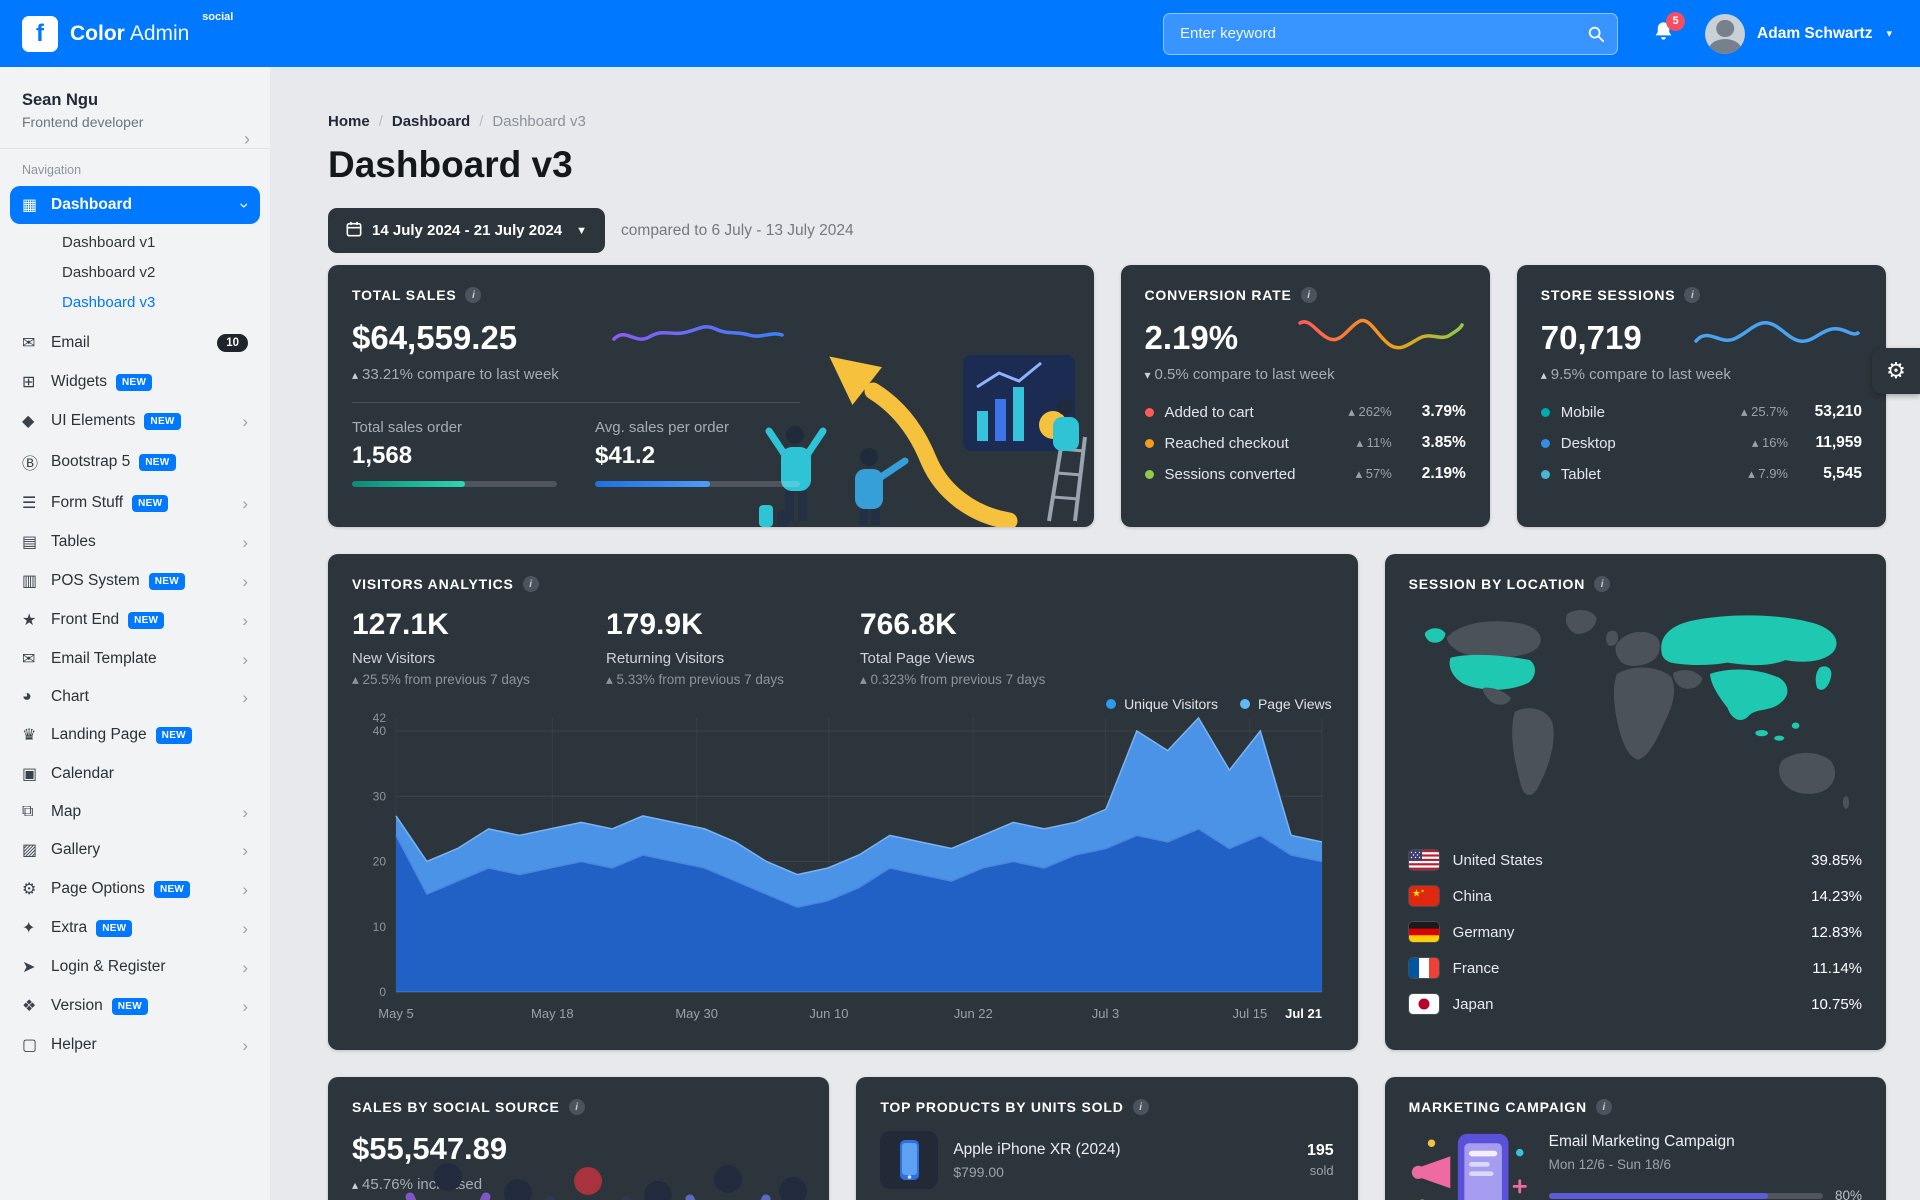 This screenshot has height=1200, width=1920. Describe the element at coordinates (1497, 1107) in the screenshot. I see `card-title: MARKETING CAMPAIGN` at that location.